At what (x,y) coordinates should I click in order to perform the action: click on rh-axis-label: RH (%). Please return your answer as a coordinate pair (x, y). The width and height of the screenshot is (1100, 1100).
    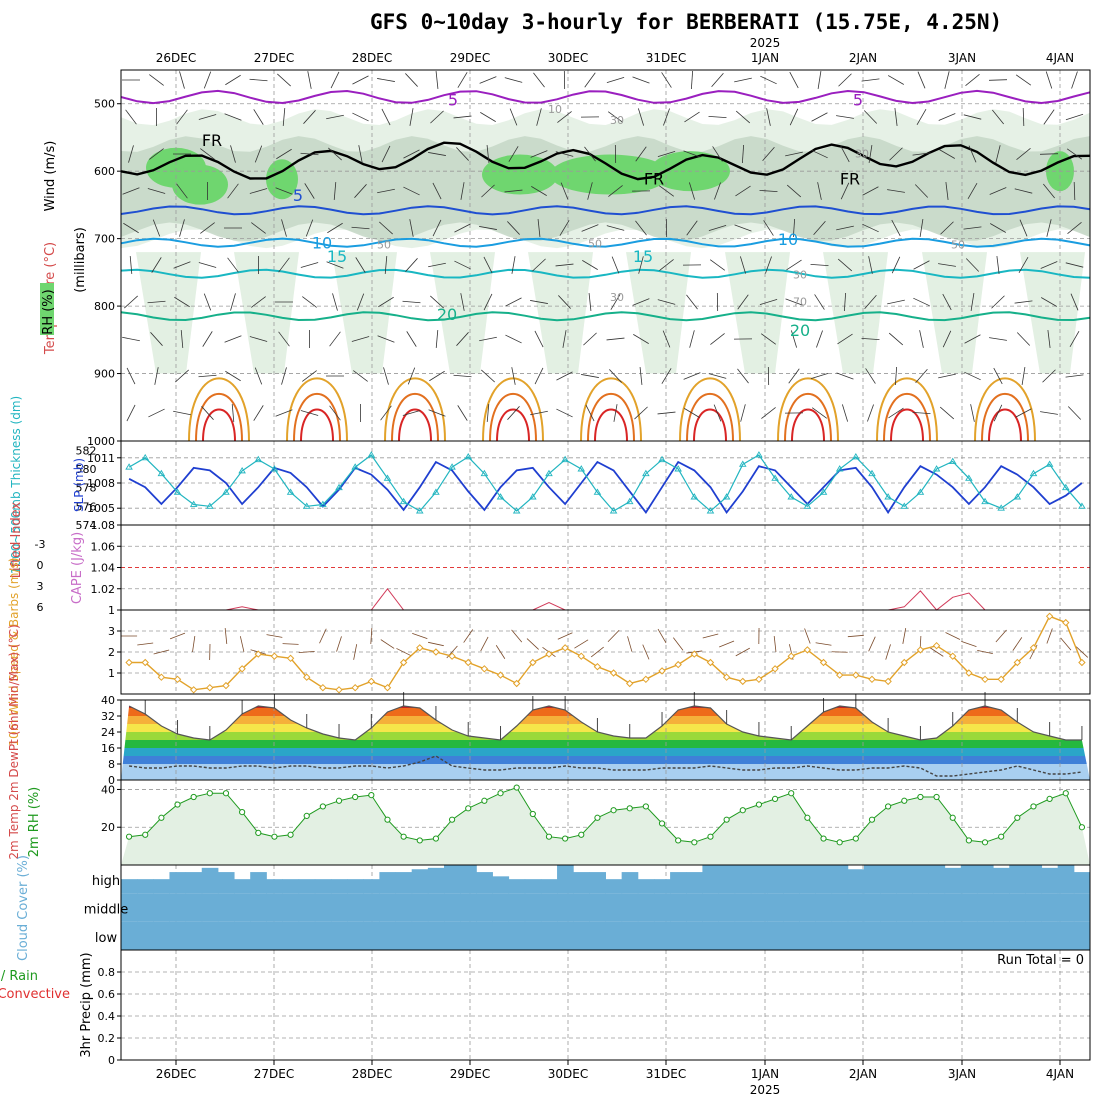
    Looking at the image, I should click on (48, 311).